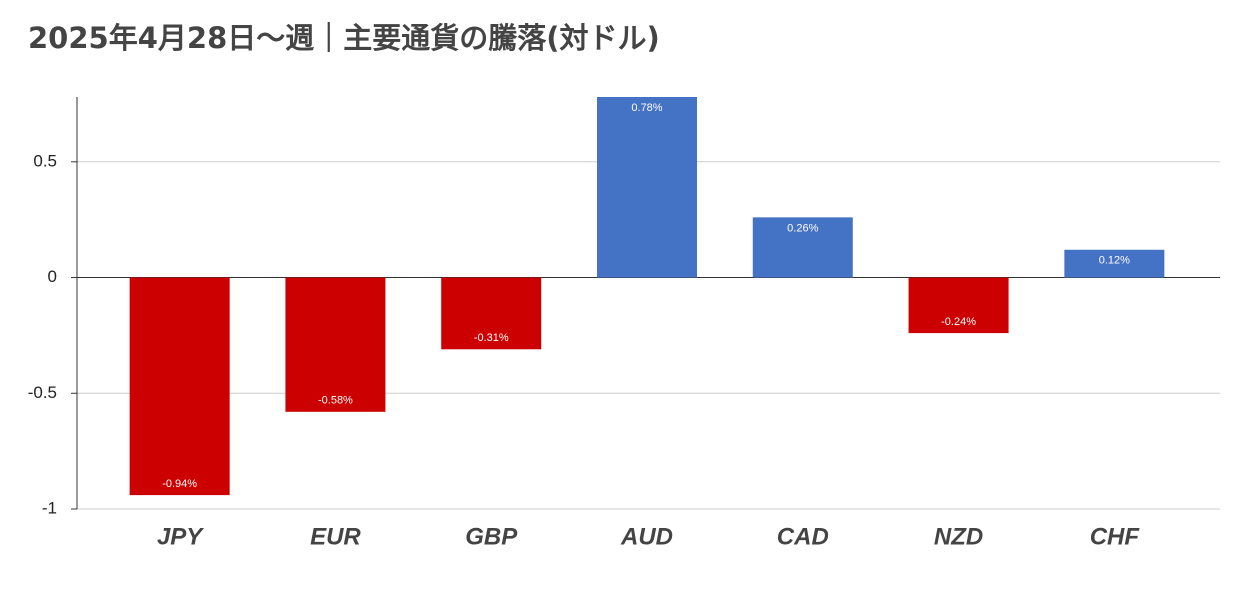  Describe the element at coordinates (45, 160) in the screenshot. I see `y-tick-label: 0.5` at that location.